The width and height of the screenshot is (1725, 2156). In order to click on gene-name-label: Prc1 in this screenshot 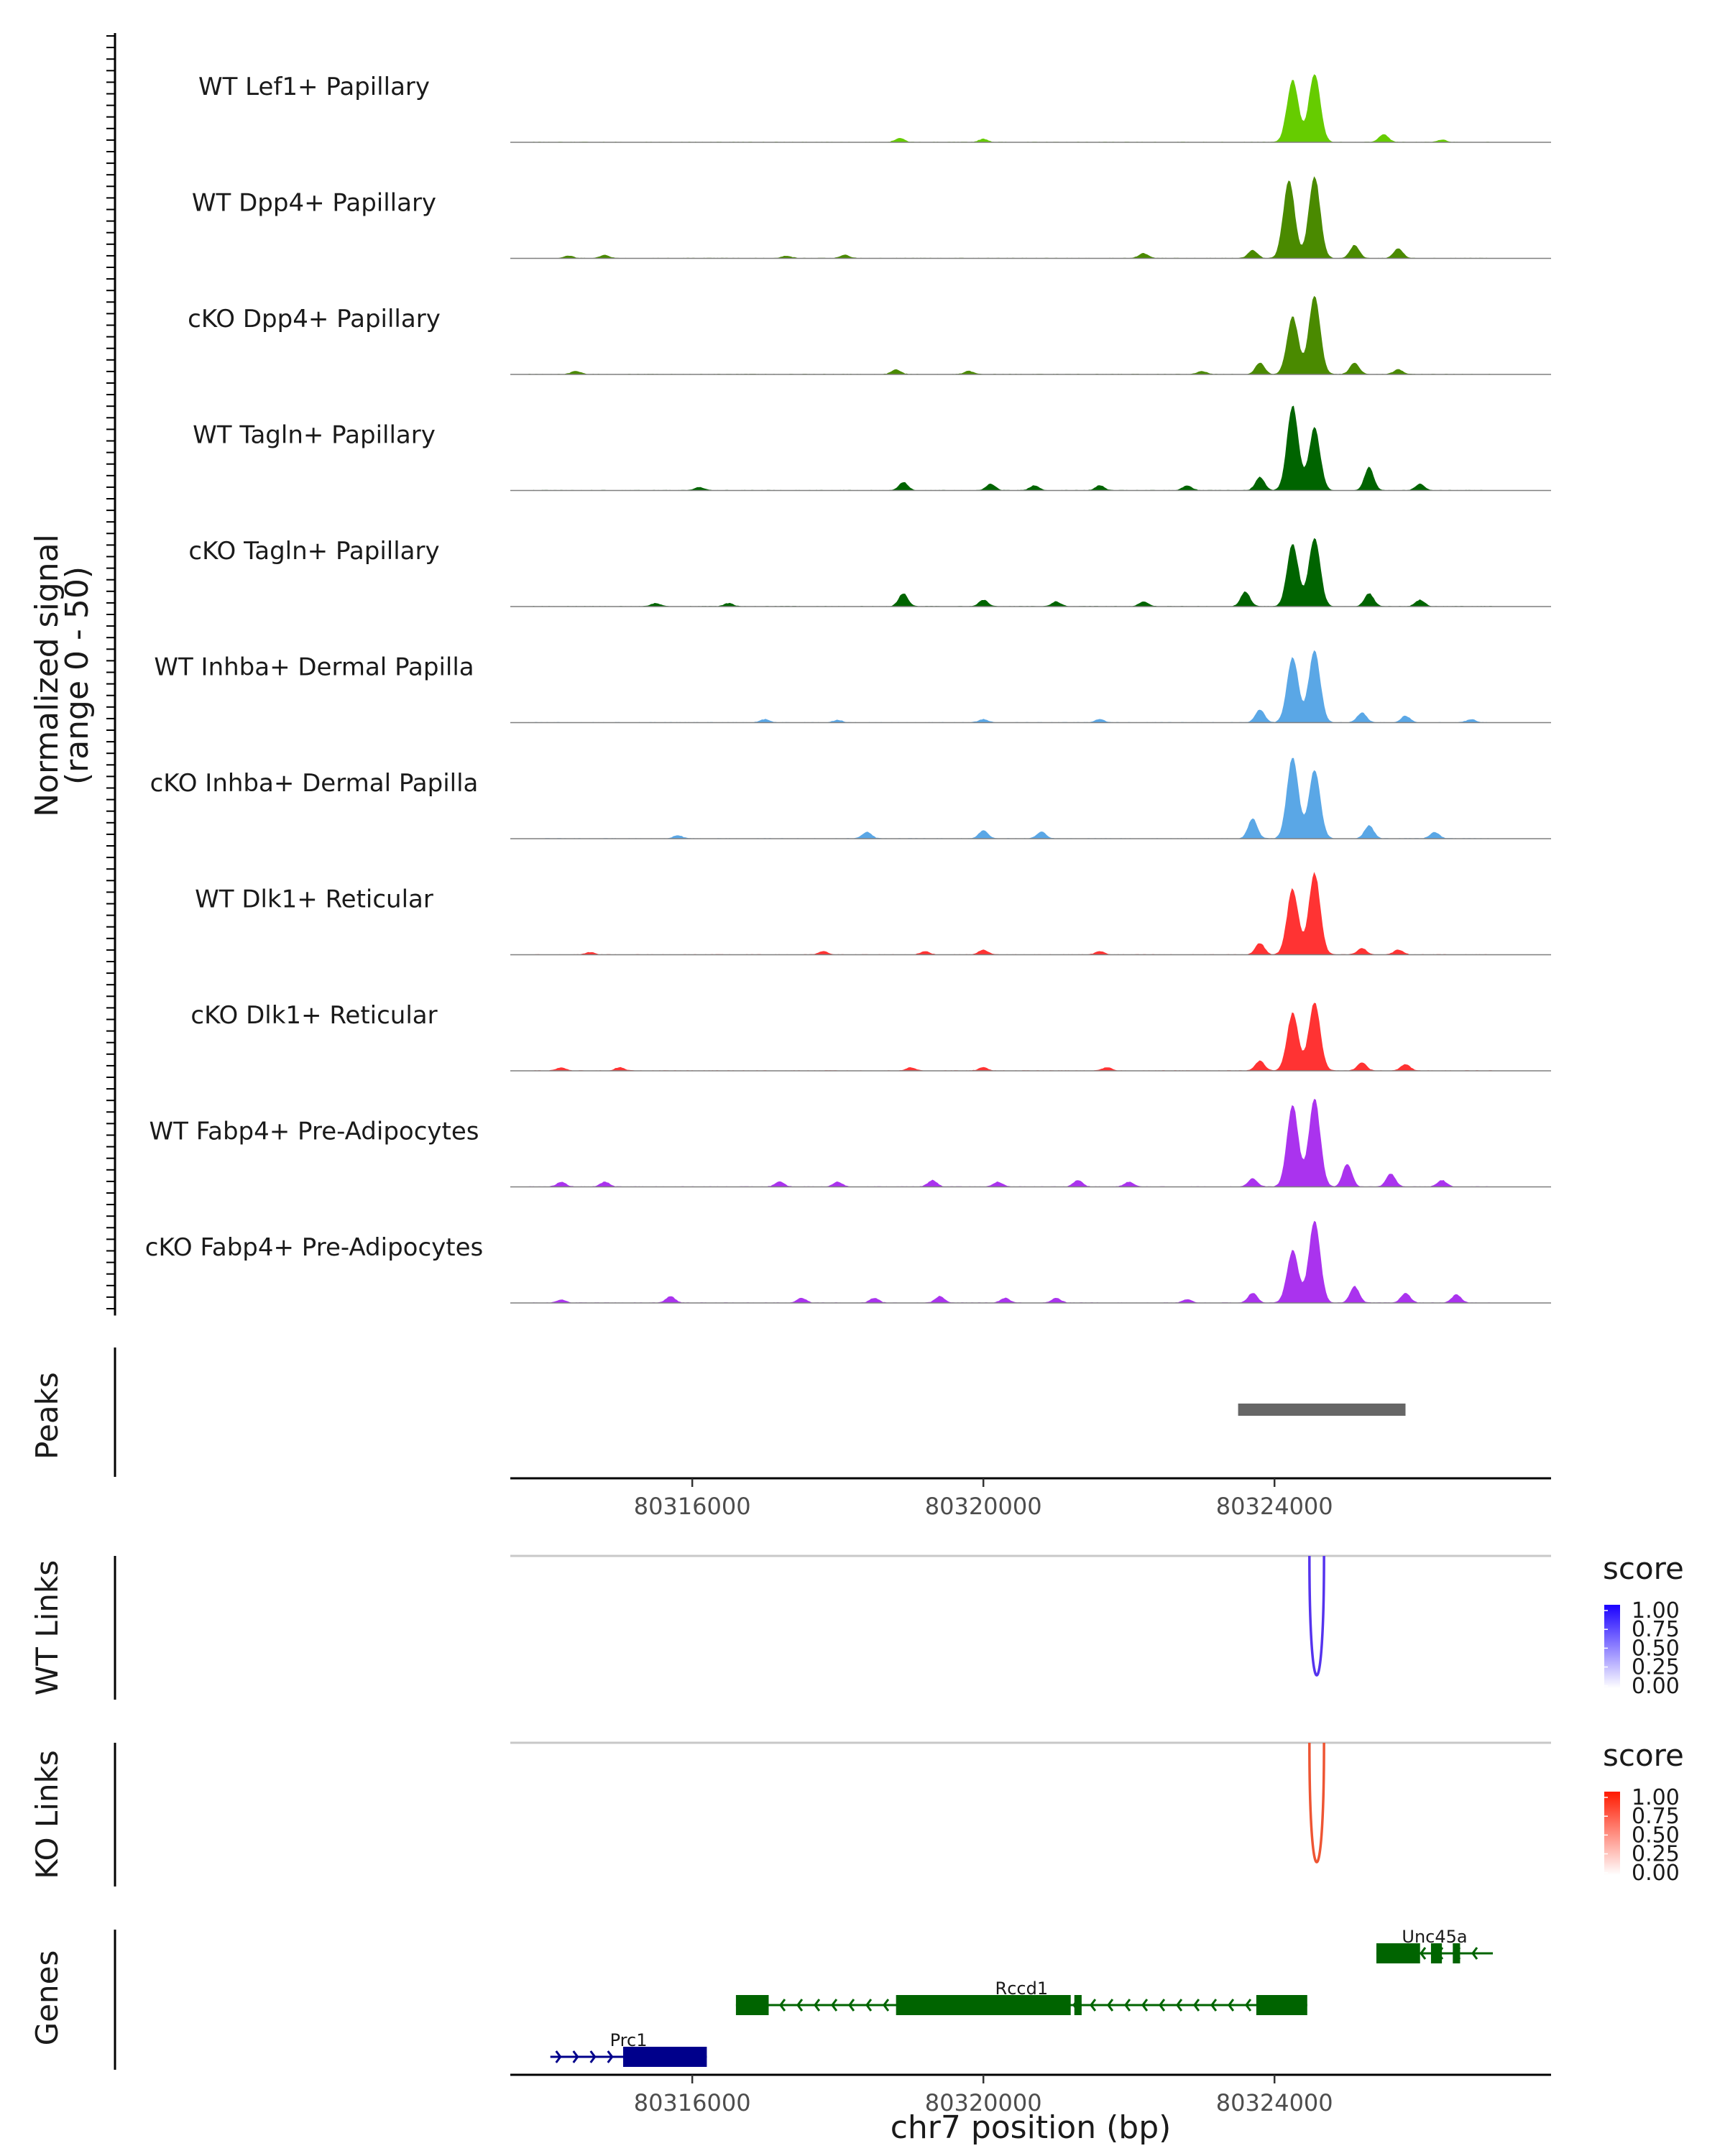, I will do `click(629, 2040)`.